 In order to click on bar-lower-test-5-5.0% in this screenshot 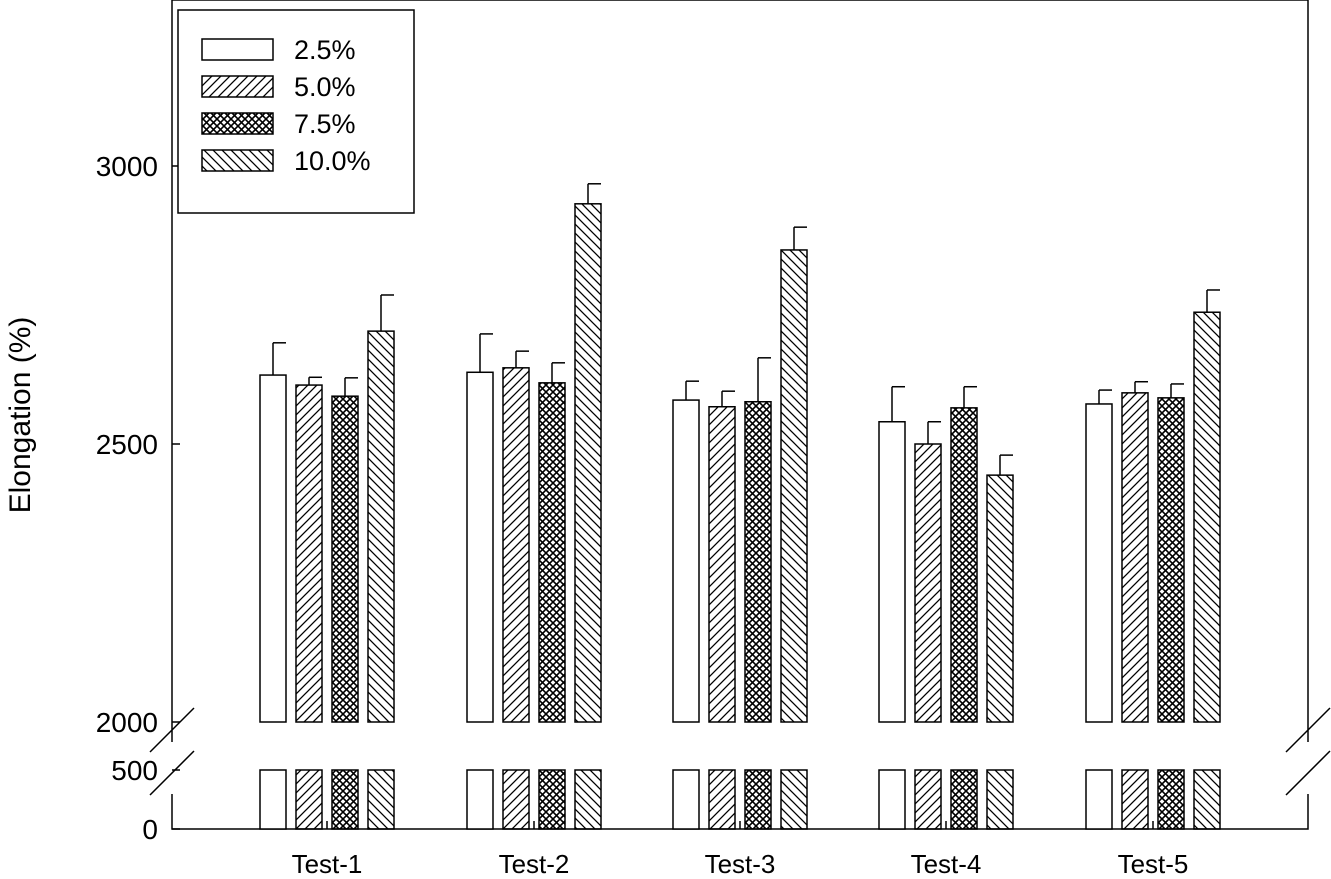, I will do `click(1135, 799)`.